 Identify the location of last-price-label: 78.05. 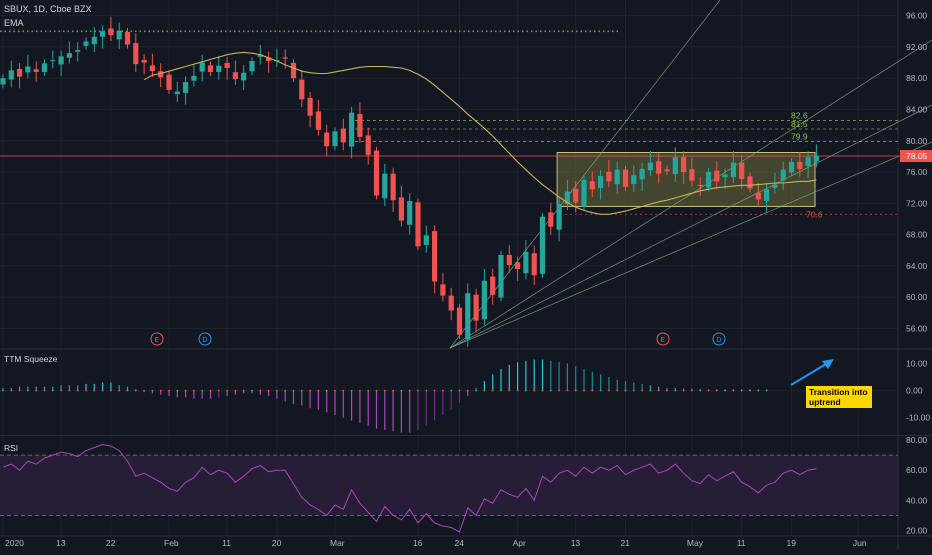
(917, 156).